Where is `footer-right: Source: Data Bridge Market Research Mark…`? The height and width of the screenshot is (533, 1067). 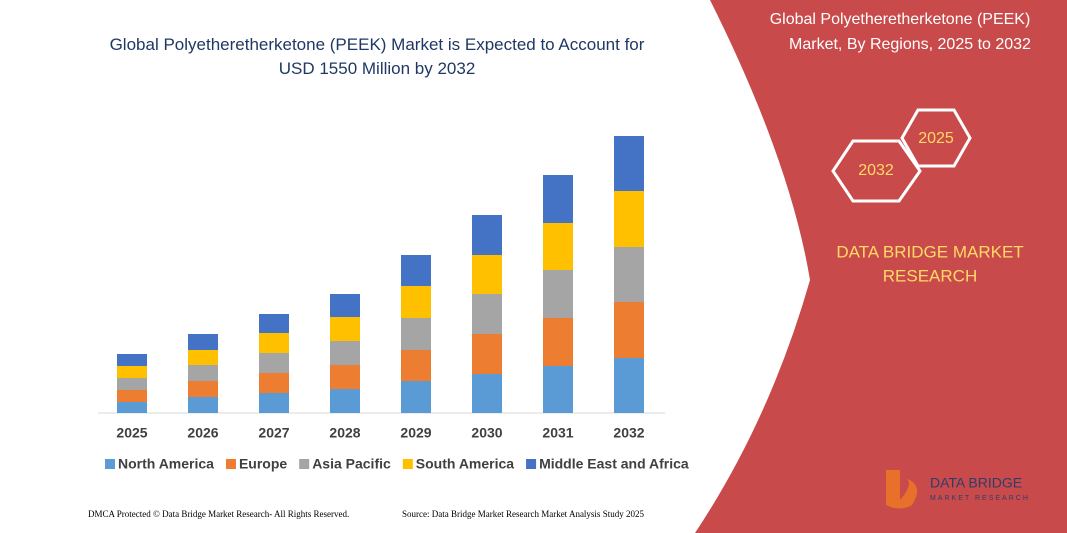 footer-right: Source: Data Bridge Market Research Mark… is located at coordinates (523, 514).